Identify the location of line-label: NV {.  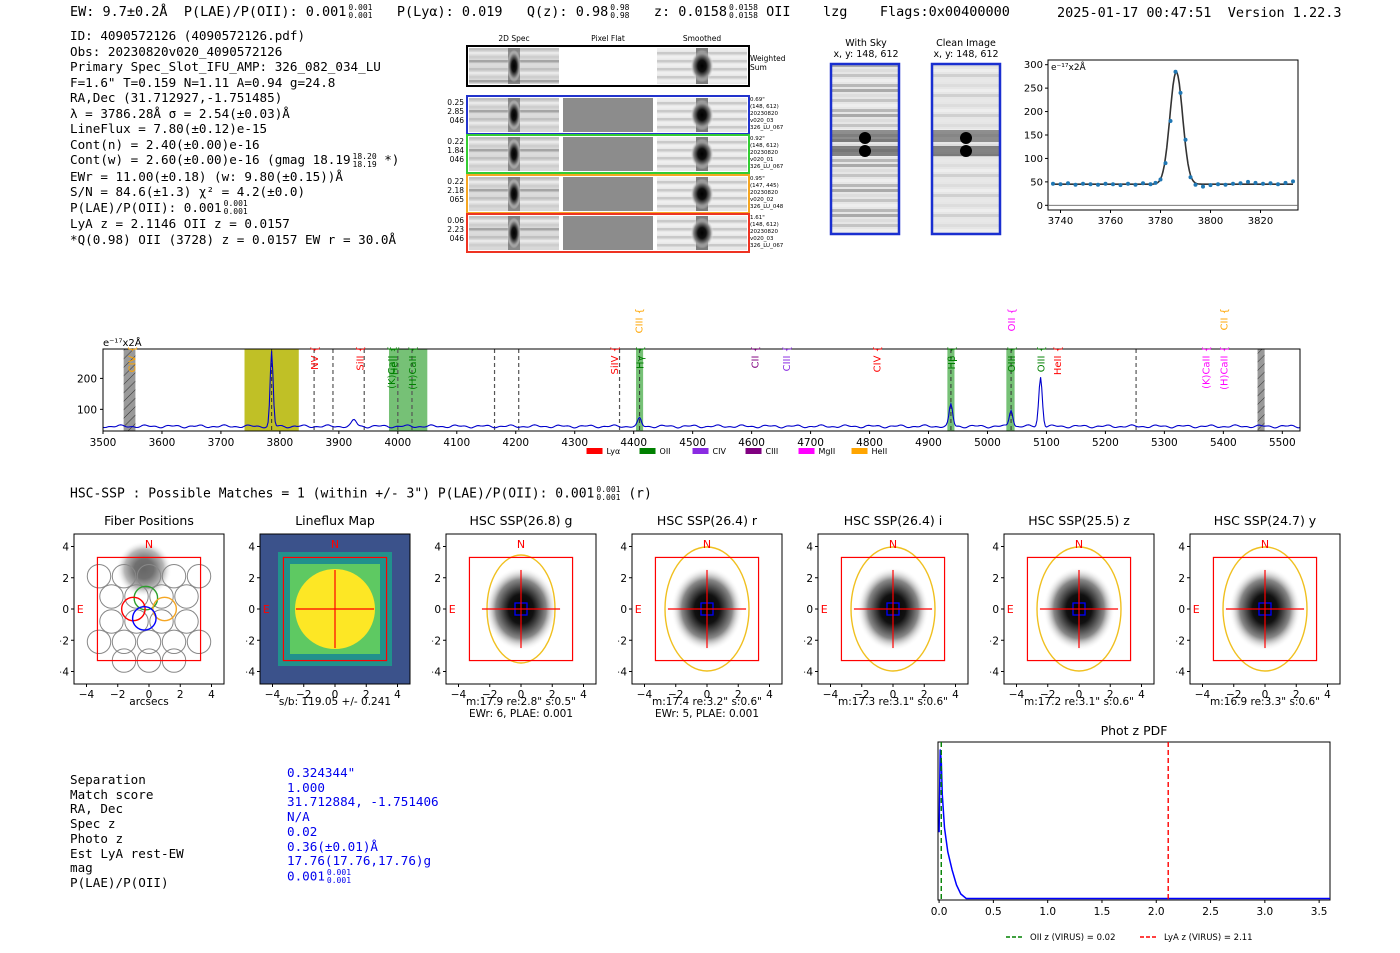
(315, 358).